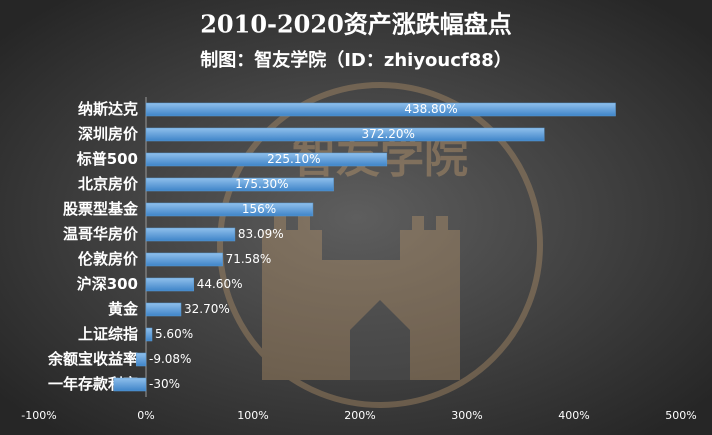  Describe the element at coordinates (107, 159) in the screenshot. I see `y-tick-label: 标普500` at that location.